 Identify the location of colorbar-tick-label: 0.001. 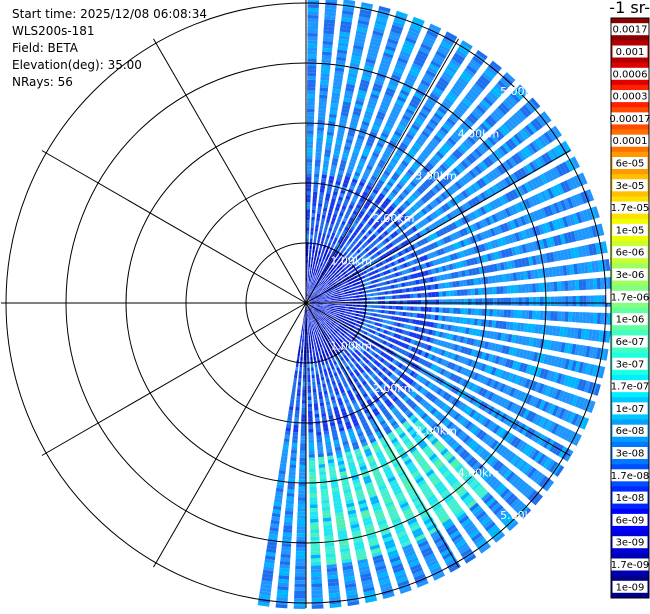
(630, 52).